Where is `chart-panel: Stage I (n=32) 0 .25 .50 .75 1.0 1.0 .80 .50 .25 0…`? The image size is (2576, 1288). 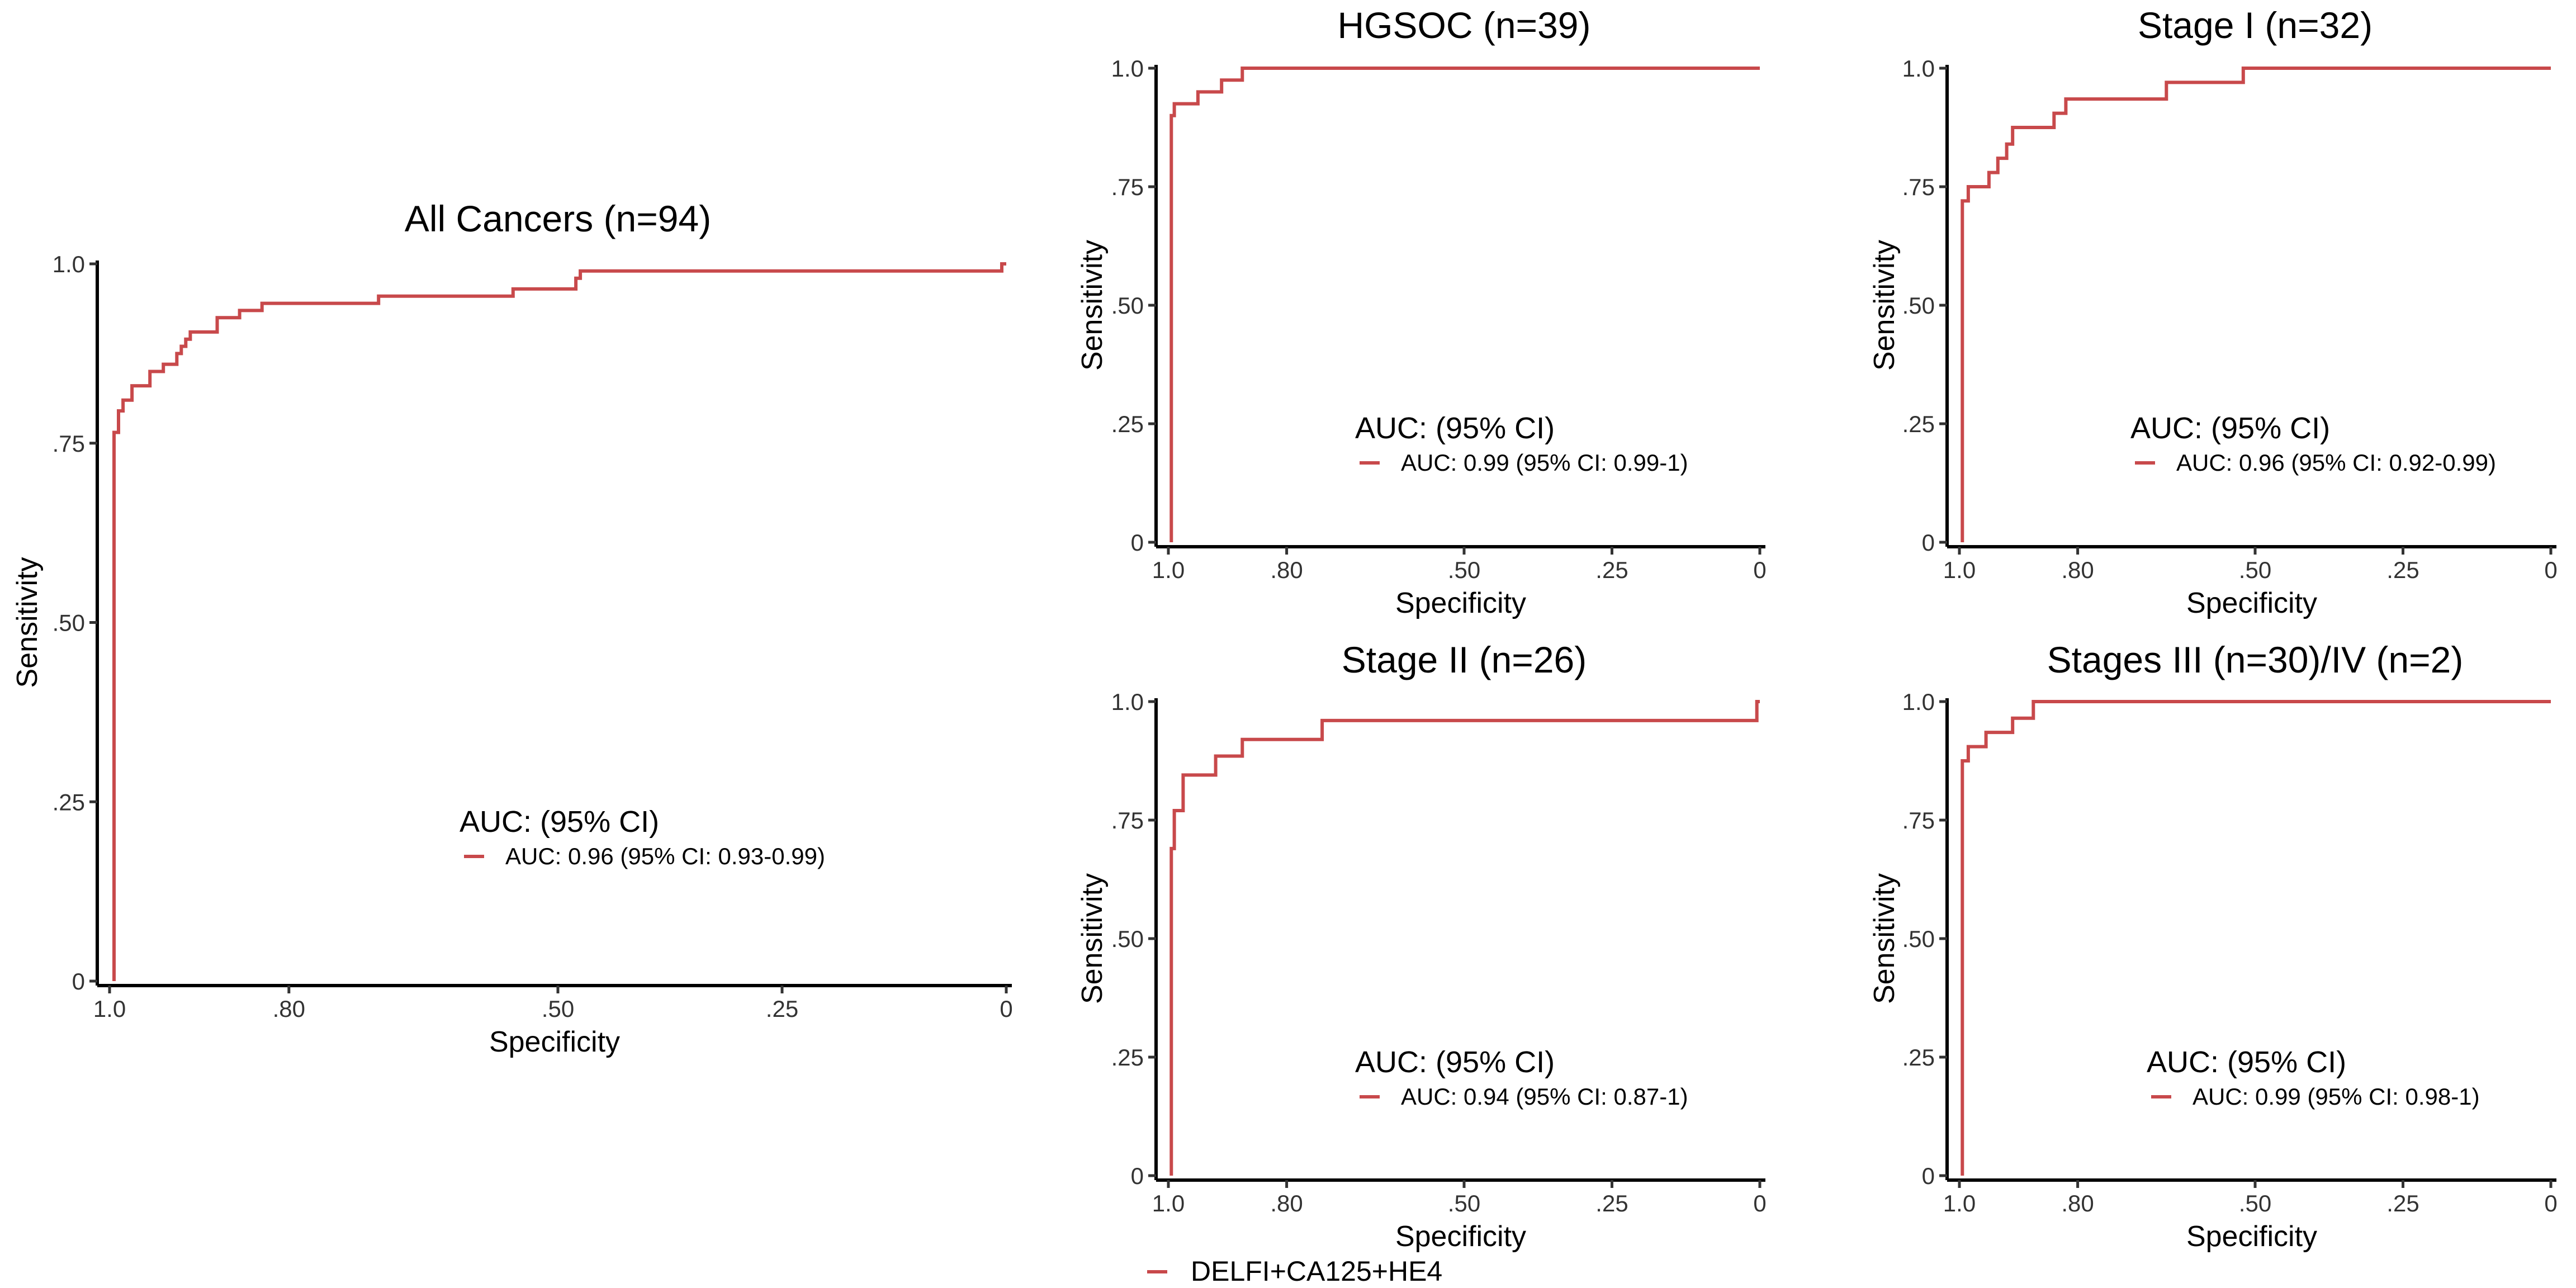 chart-panel: Stage I (n=32) 0 .25 .50 .75 1.0 1.0 .80 .50 .25 0… is located at coordinates (2213, 312).